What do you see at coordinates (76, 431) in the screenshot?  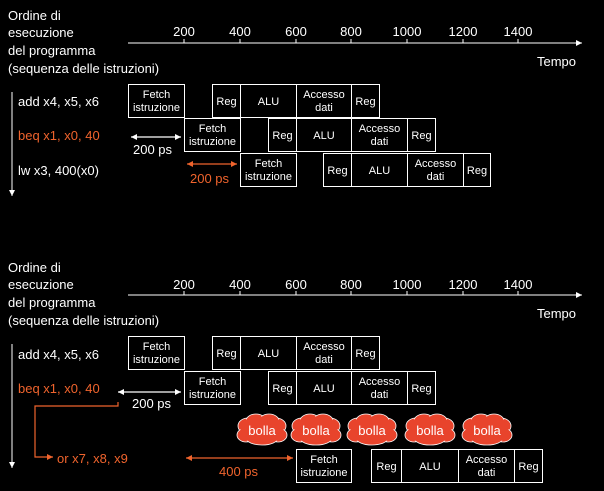 I see `branch-connector-arrow` at bounding box center [76, 431].